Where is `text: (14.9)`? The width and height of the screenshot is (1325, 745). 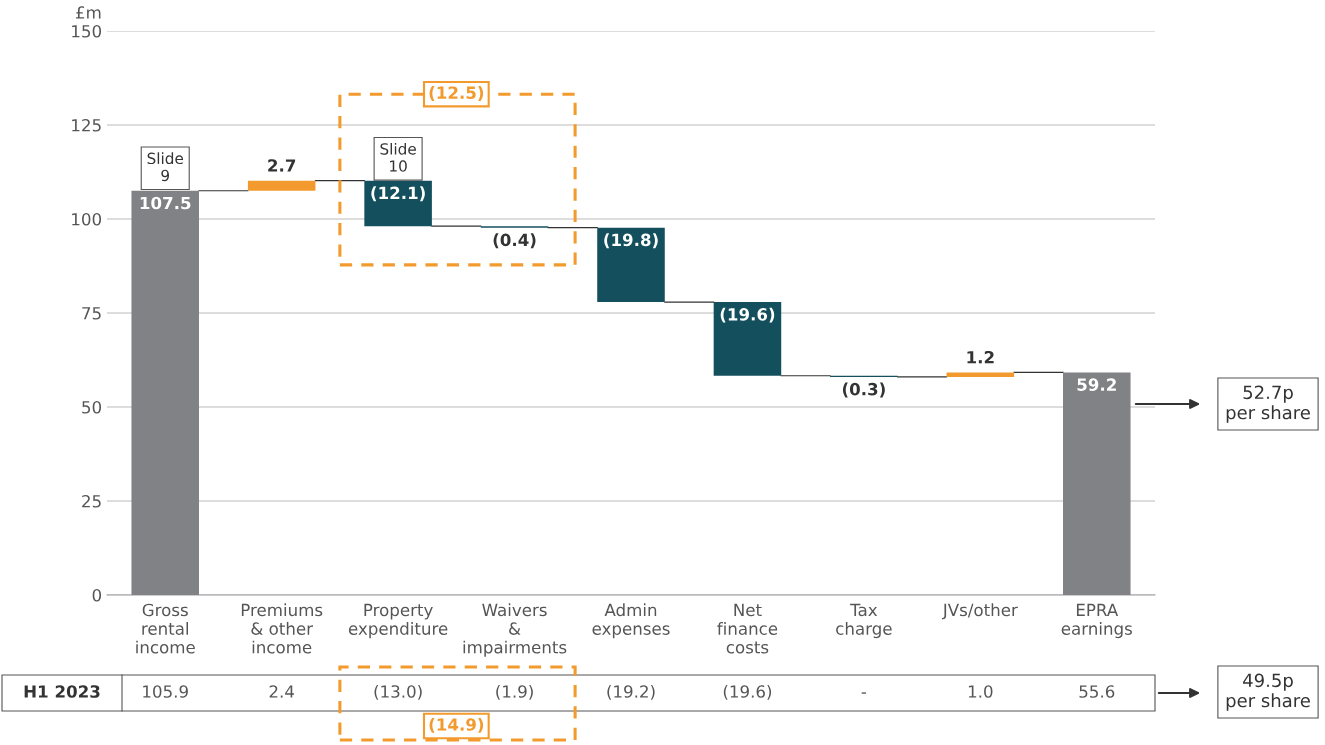 text: (14.9) is located at coordinates (456, 725).